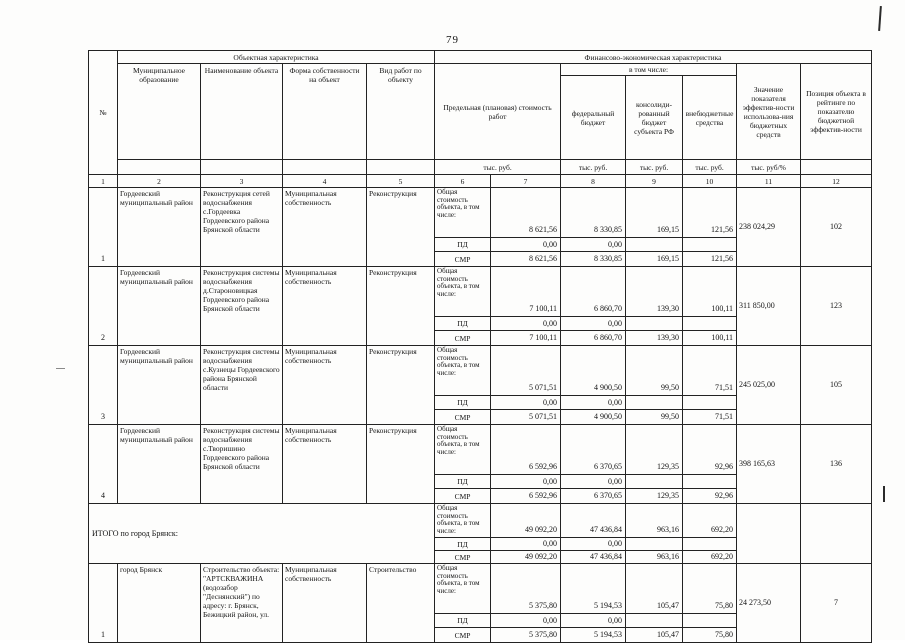 The height and width of the screenshot is (643, 905). I want to click on rating-position-cell: 102, so click(836, 227).